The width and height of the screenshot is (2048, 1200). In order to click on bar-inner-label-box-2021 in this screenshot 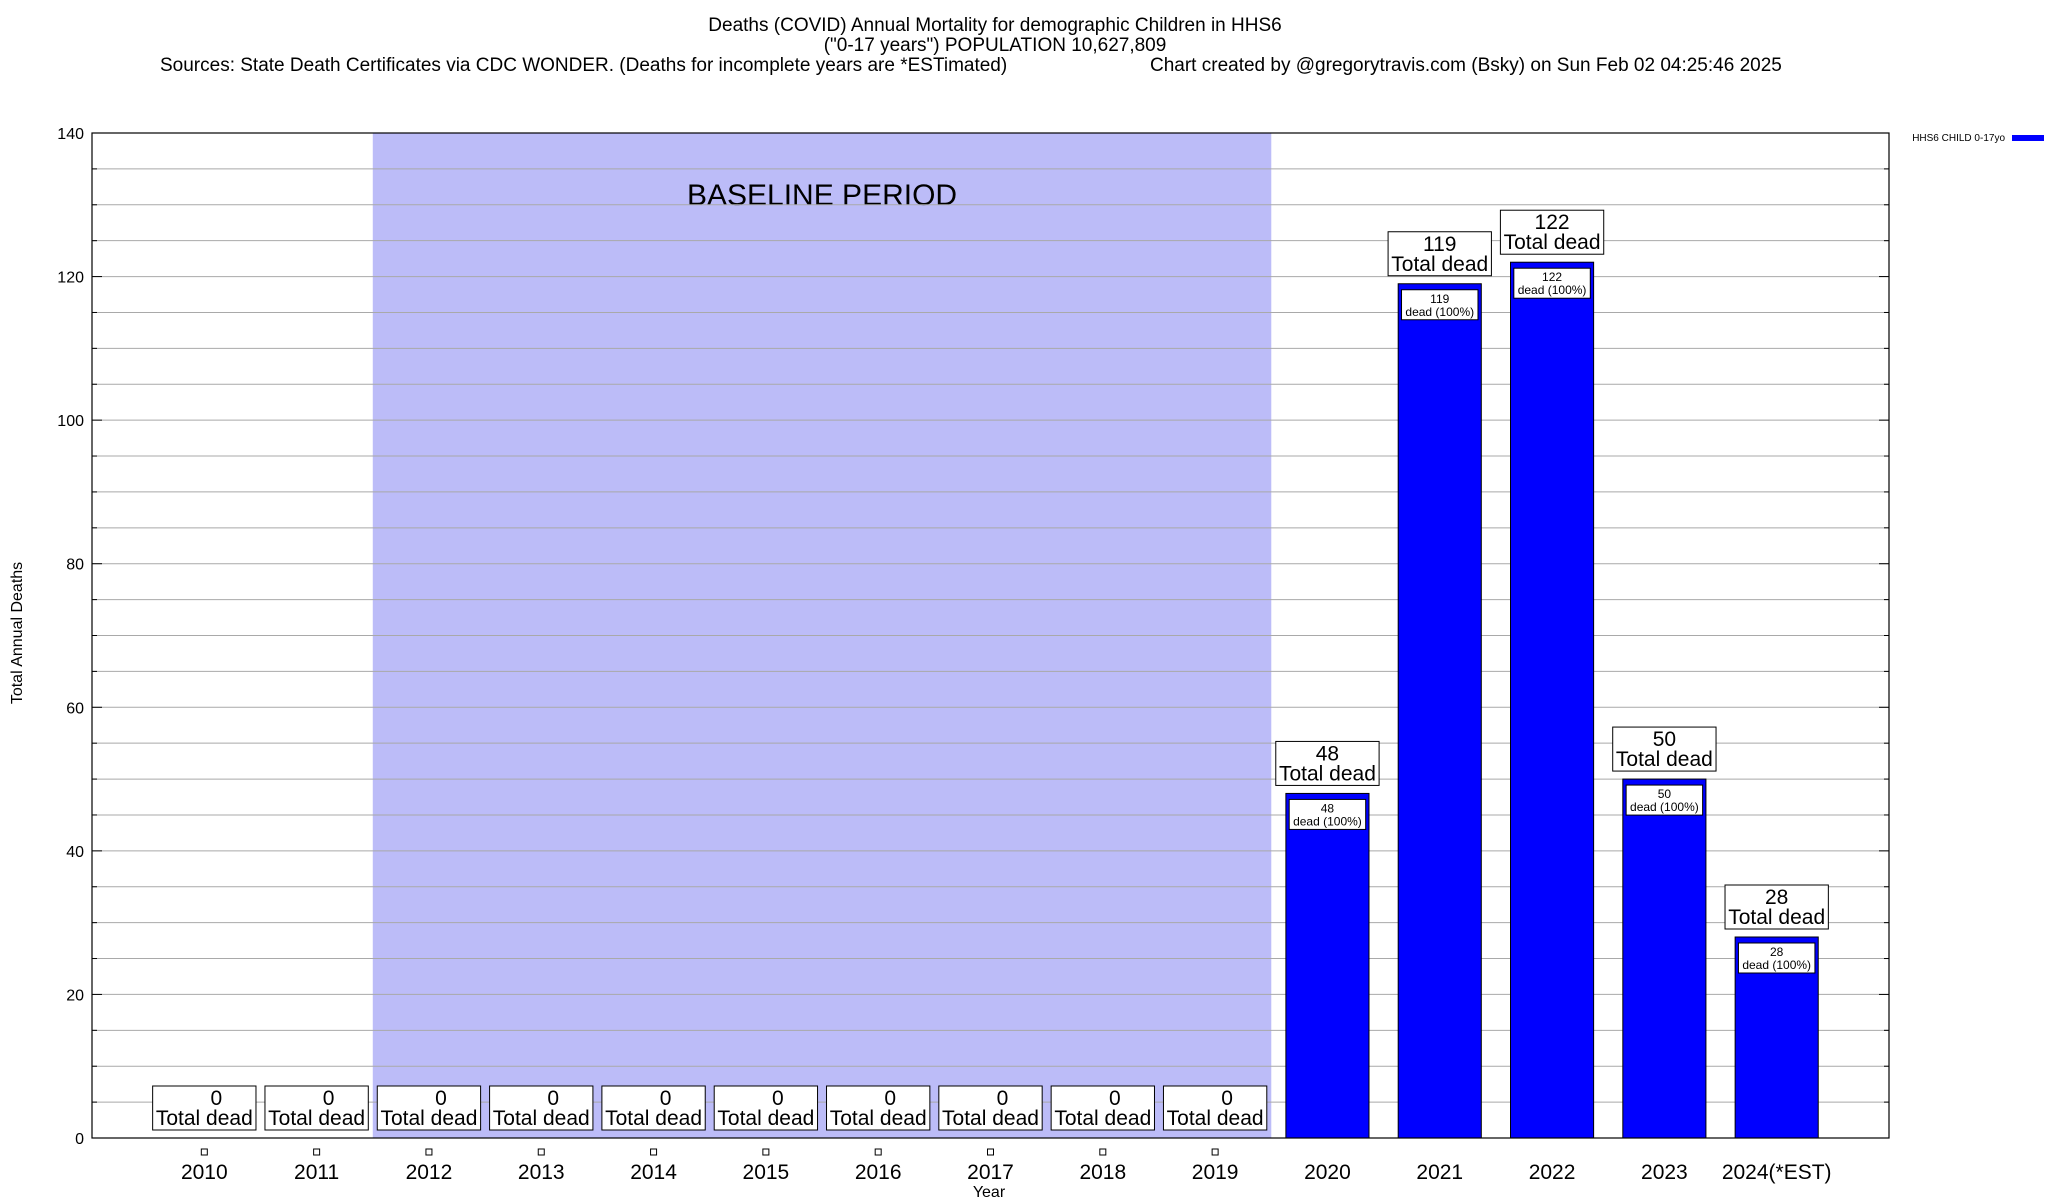, I will do `click(1440, 305)`.